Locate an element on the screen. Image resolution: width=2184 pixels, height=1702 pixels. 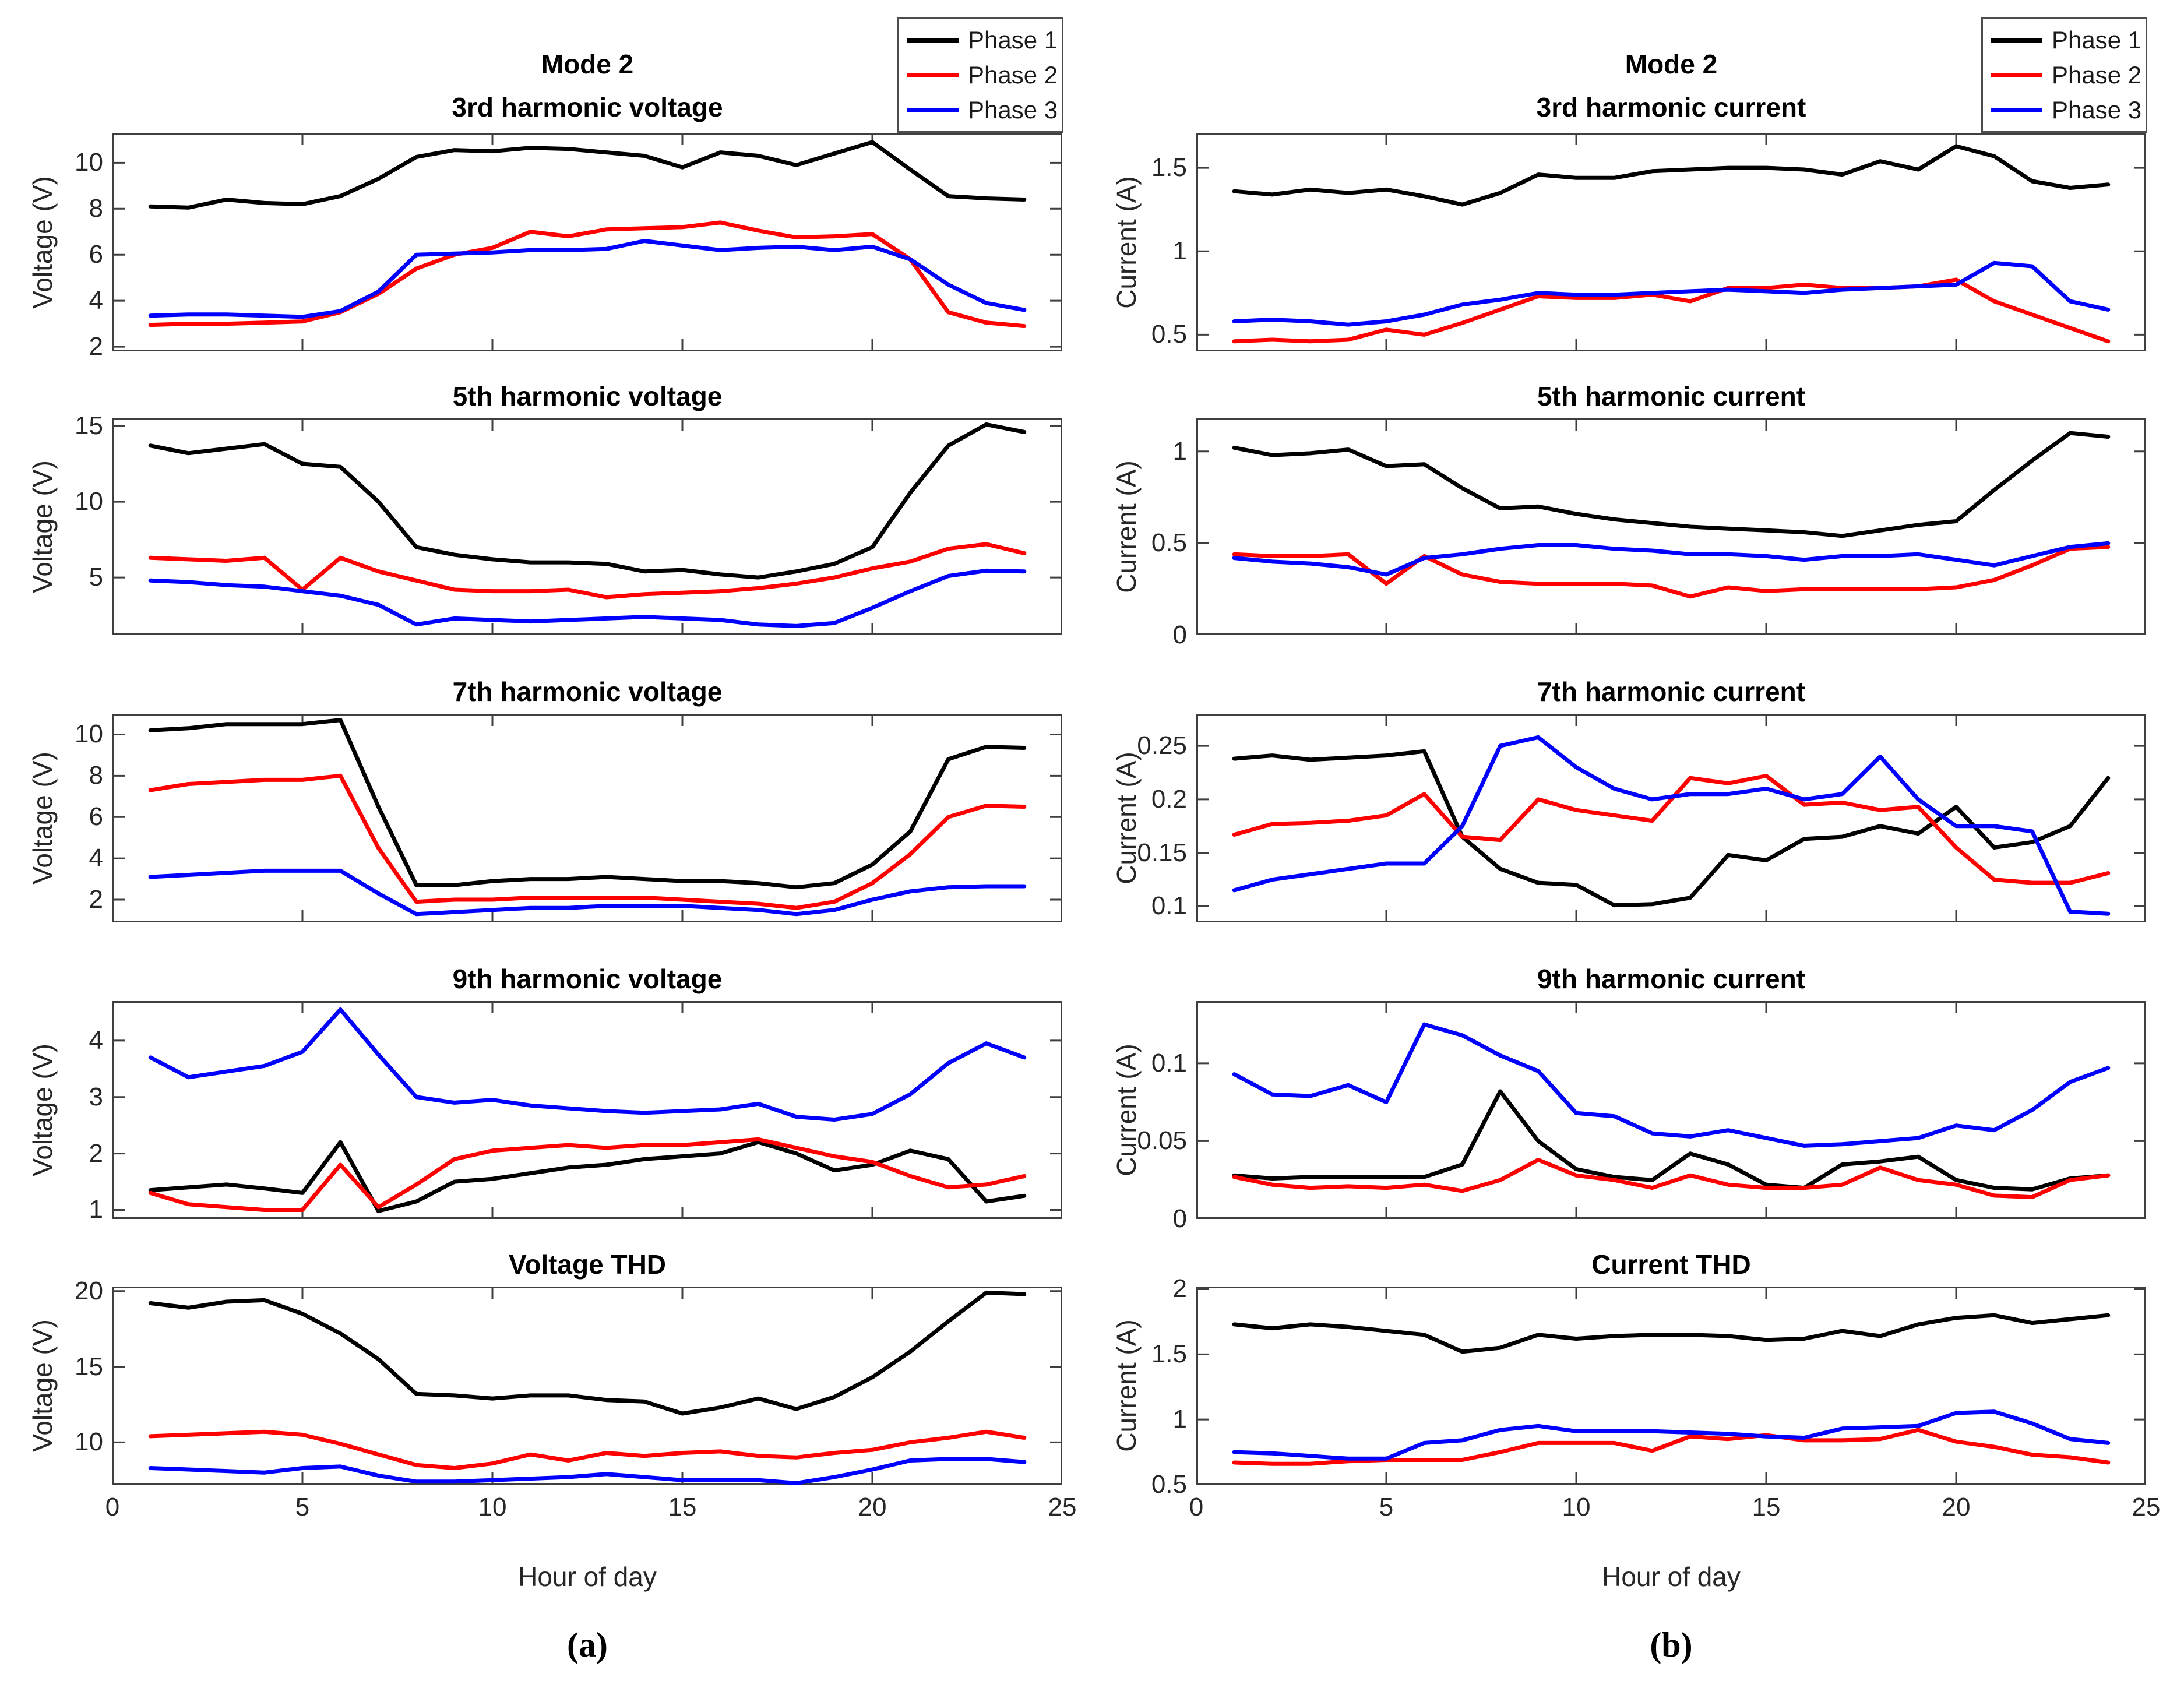
legend-entry-phase-1: Phase 1 is located at coordinates (982, 40).